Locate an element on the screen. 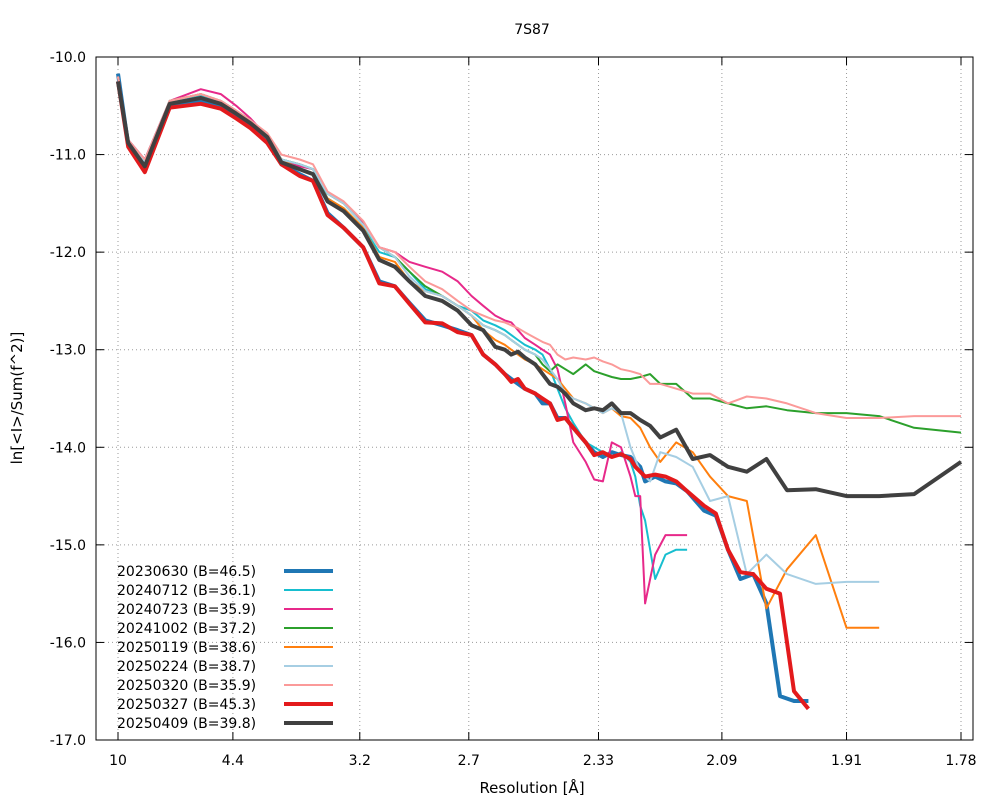 Image resolution: width=1000 pixels, height=800 pixels. legend-label: 20250119 (B=38.6) is located at coordinates (186, 648).